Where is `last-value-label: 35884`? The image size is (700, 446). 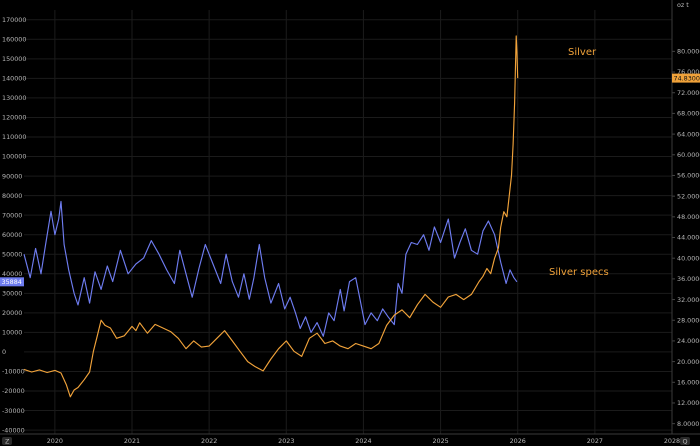
last-value-label: 35884 is located at coordinates (12, 282).